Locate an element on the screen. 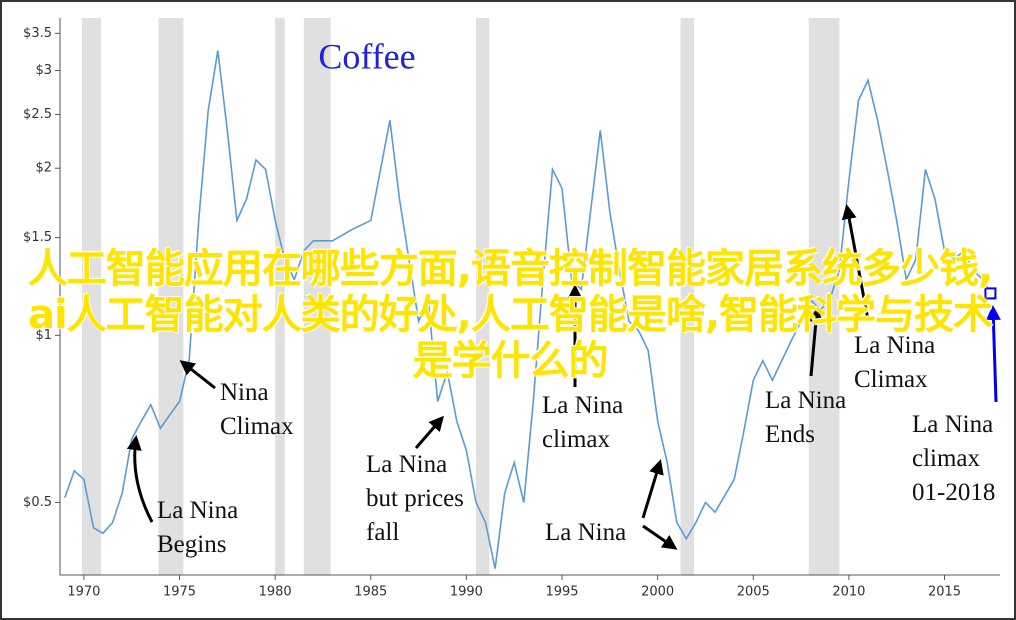  y-tick-label: $3 is located at coordinates (43, 70).